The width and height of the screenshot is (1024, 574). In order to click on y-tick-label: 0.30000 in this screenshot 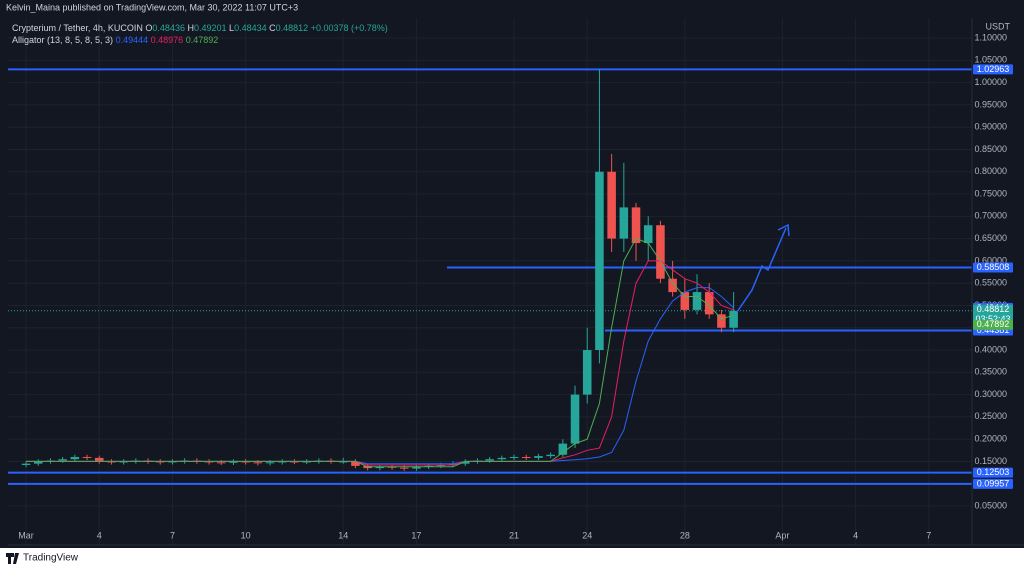, I will do `click(990, 394)`.